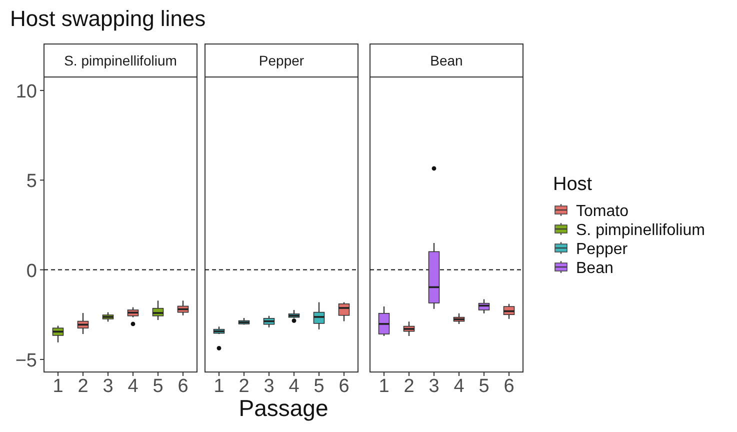  I want to click on y-tick-label: 0, so click(31, 271).